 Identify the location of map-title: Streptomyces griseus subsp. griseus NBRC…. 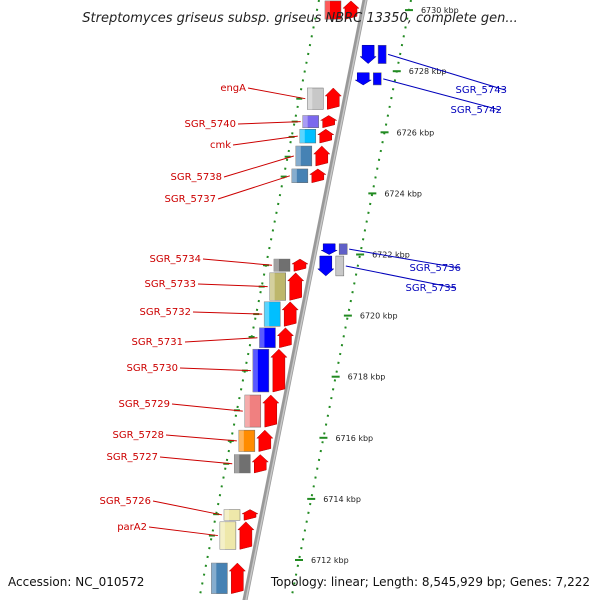
(299, 18).